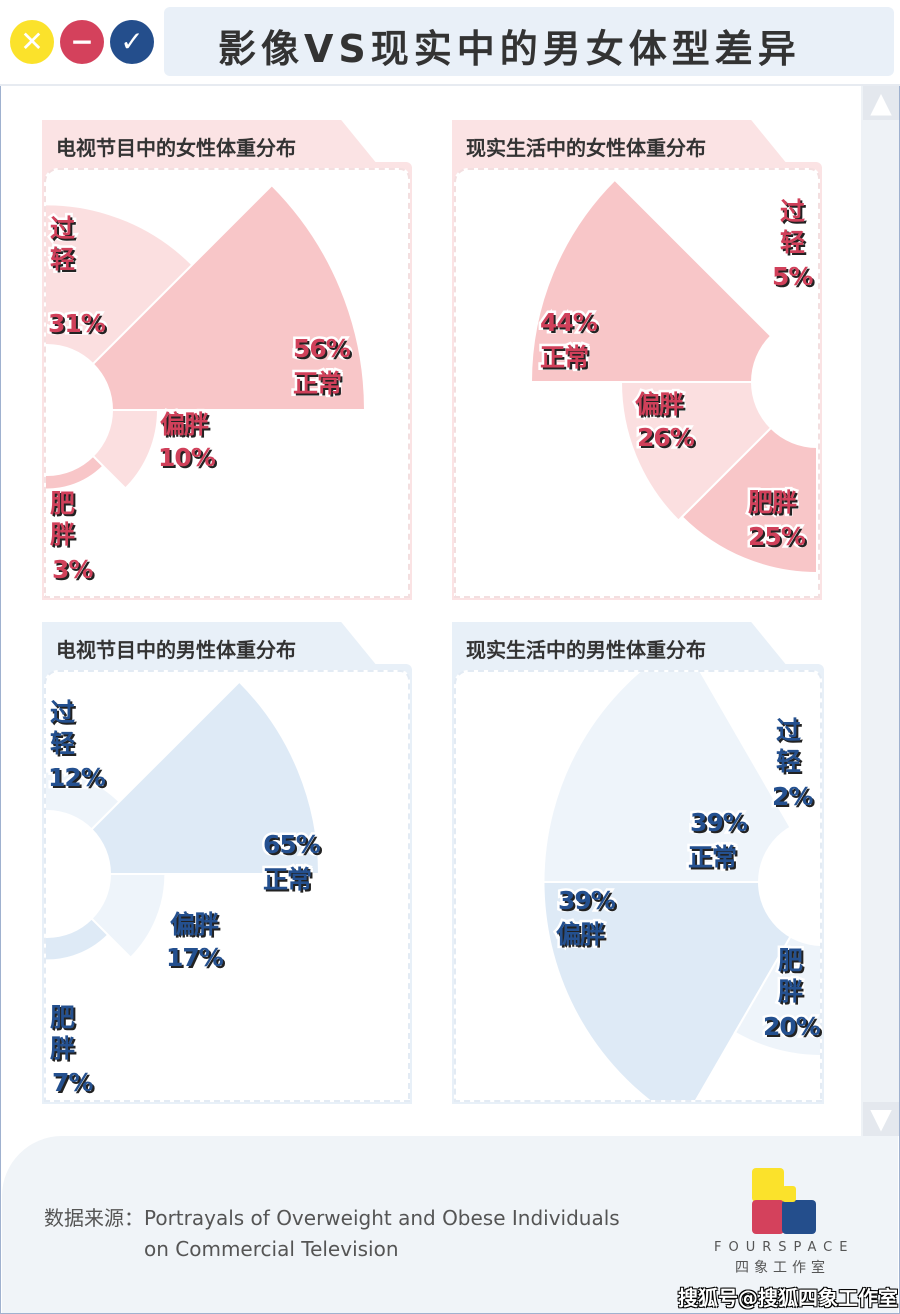 This screenshot has height=1314, width=900. What do you see at coordinates (77, 778) in the screenshot?
I see `value-label: 12%` at bounding box center [77, 778].